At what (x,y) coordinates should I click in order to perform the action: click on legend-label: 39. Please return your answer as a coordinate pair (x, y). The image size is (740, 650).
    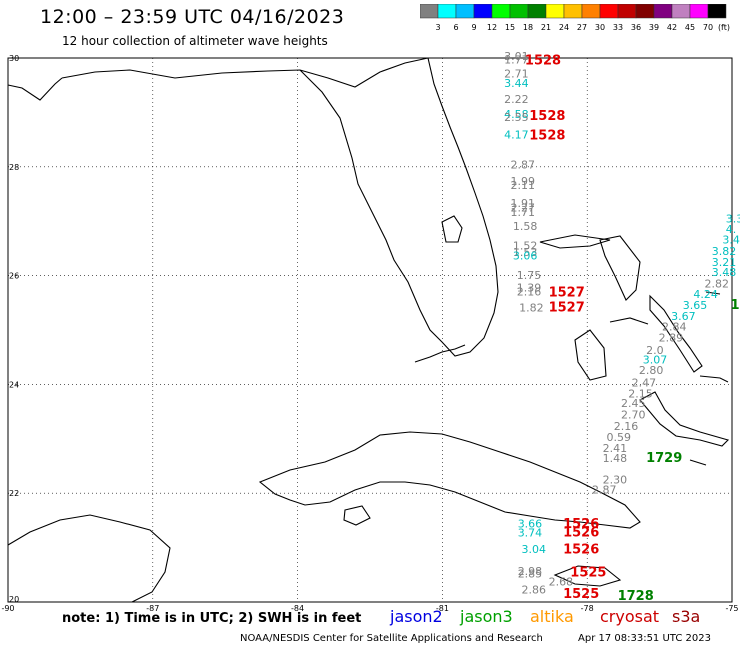
    Looking at the image, I should click on (654, 27).